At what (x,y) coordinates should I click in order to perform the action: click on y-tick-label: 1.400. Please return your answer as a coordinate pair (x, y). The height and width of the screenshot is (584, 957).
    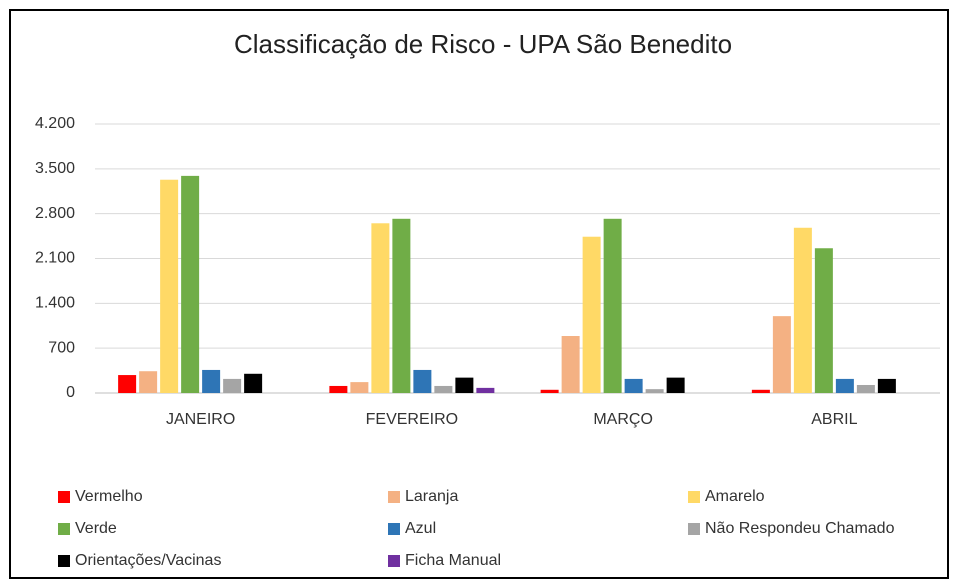
    Looking at the image, I should click on (55, 303).